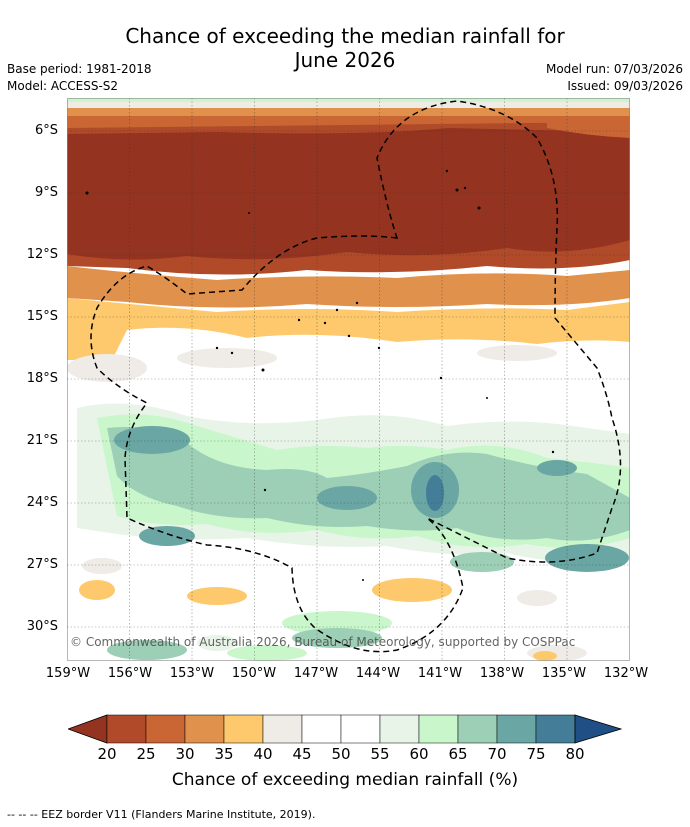 This screenshot has height=827, width=690. I want to click on lon-label-144w: 144°W, so click(378, 673).